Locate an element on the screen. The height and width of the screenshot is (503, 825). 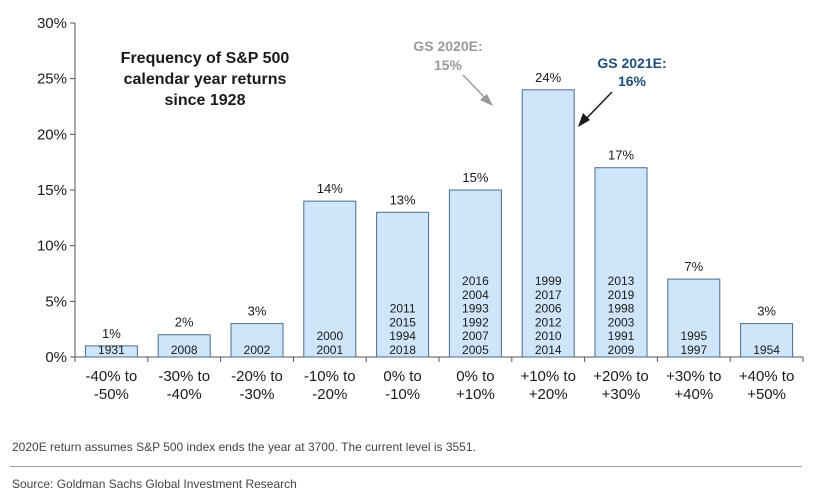
divider is located at coordinates (406, 466).